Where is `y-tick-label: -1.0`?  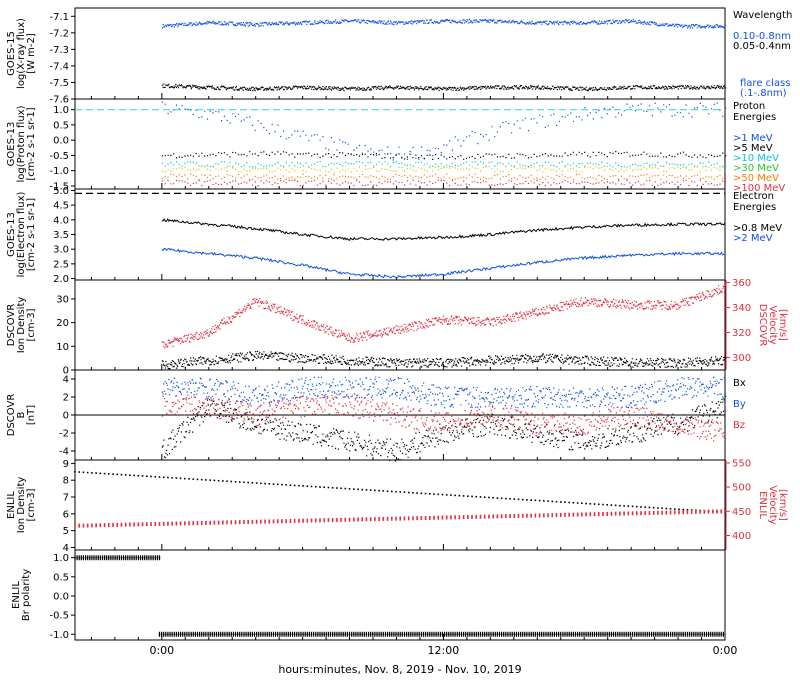 y-tick-label: -1.0 is located at coordinates (59, 635).